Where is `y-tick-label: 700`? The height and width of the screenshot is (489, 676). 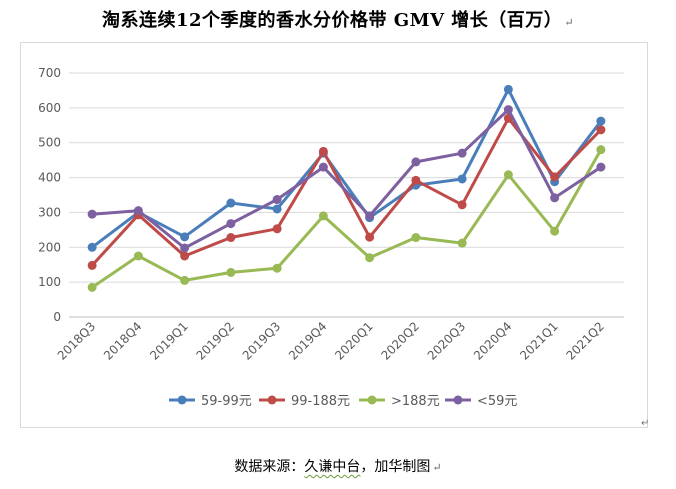 y-tick-label: 700 is located at coordinates (49, 73).